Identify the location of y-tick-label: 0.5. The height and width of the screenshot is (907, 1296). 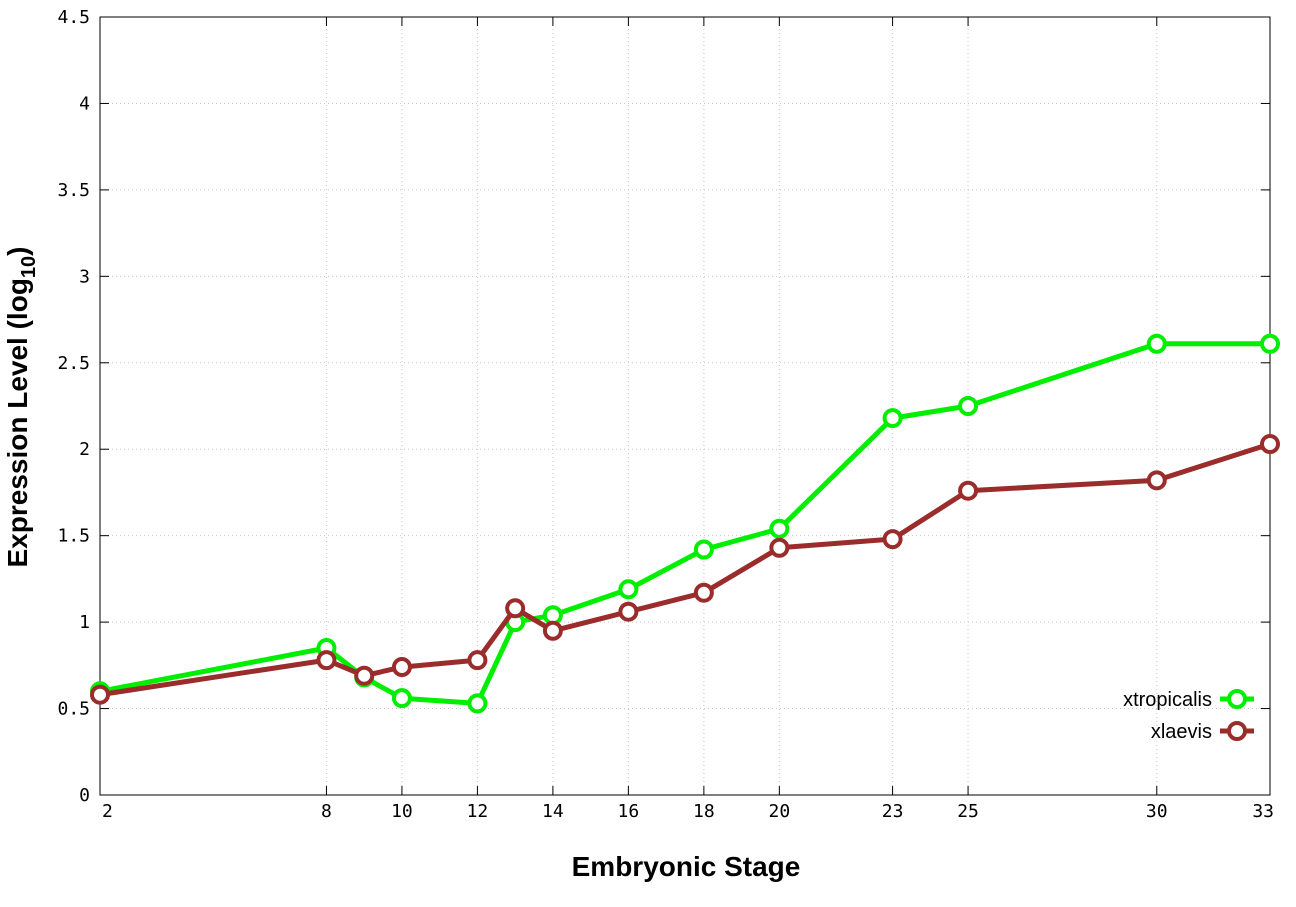
(73, 709).